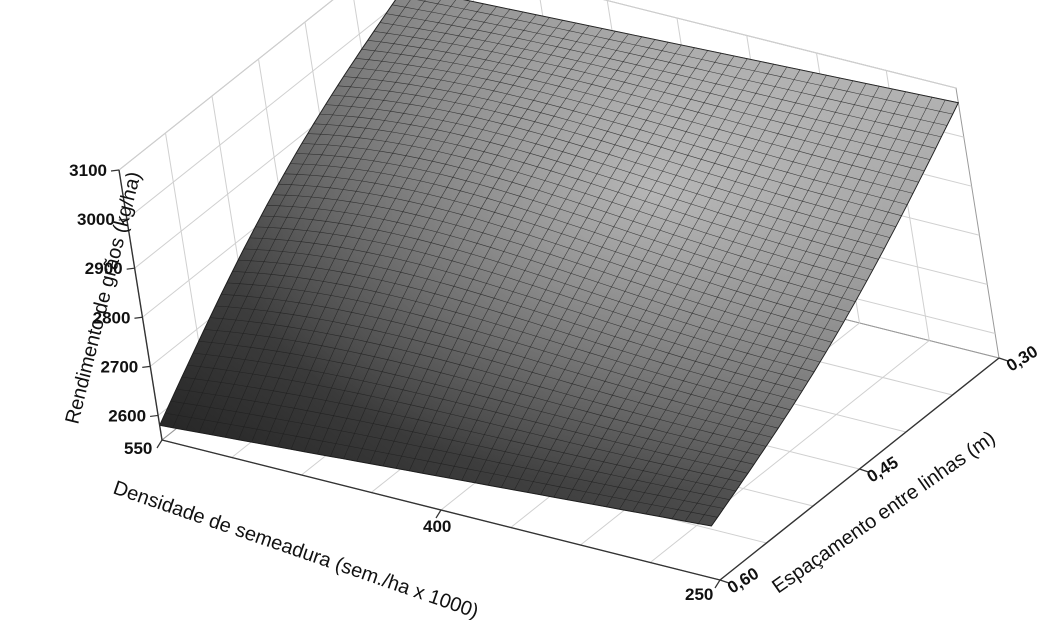 Image resolution: width=1055 pixels, height=620 pixels. What do you see at coordinates (88, 170) in the screenshot?
I see `z-tick-label: 3100` at bounding box center [88, 170].